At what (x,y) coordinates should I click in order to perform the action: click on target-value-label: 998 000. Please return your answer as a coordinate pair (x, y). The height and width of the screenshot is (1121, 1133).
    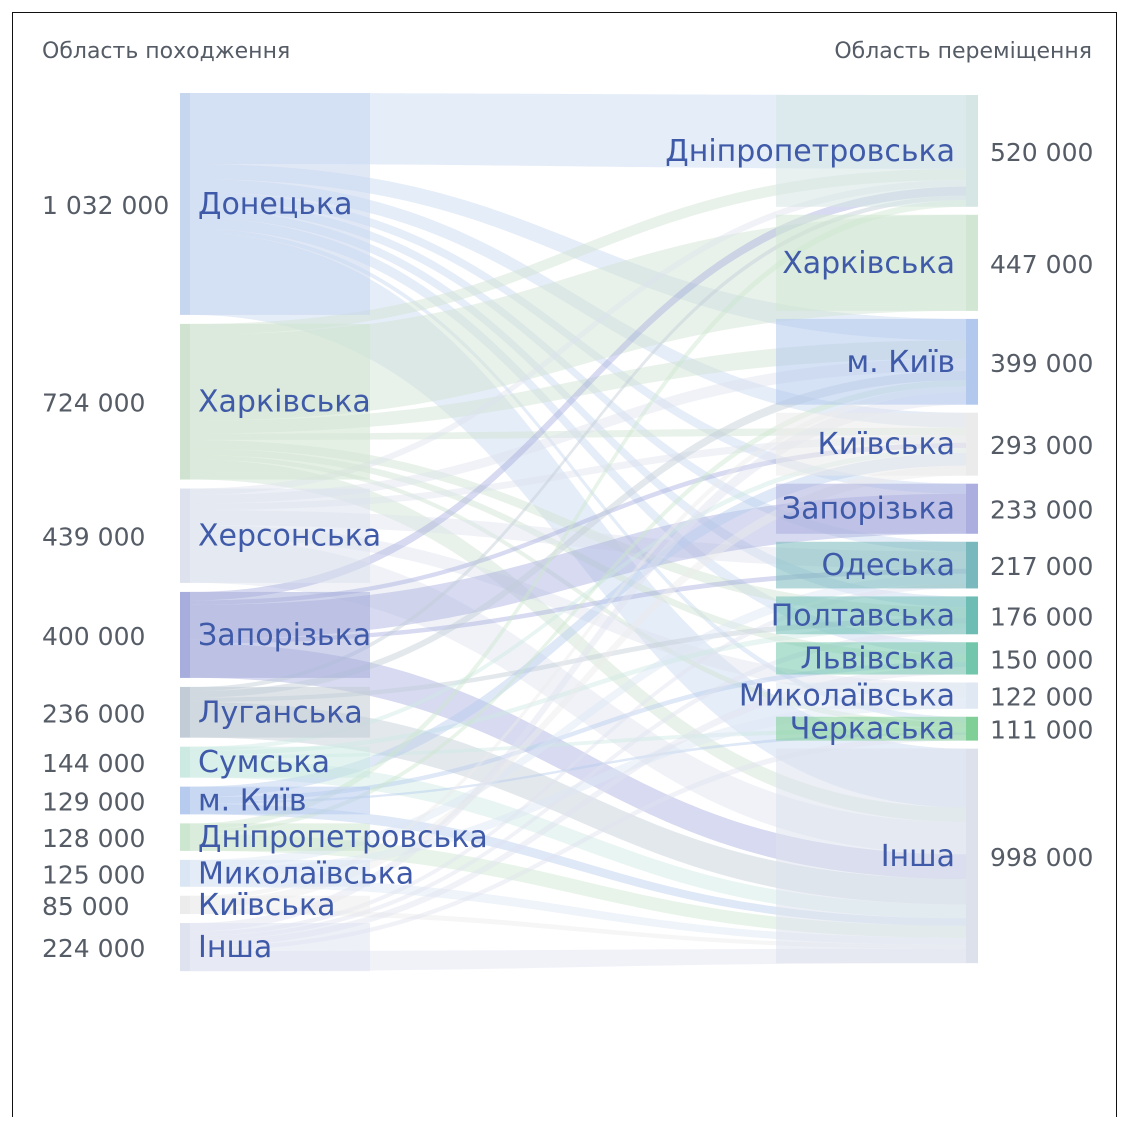
    Looking at the image, I should click on (1041, 857).